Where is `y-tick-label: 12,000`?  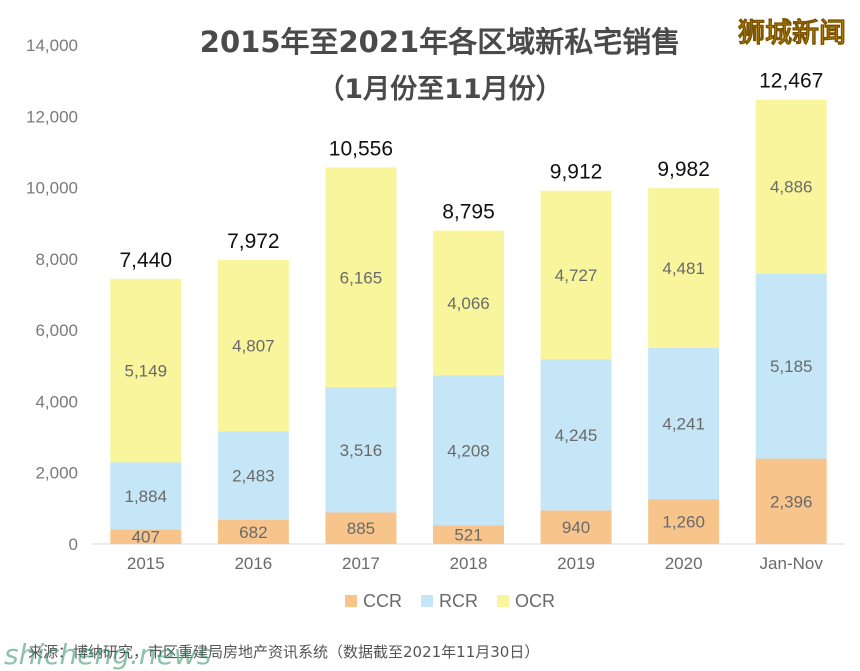 y-tick-label: 12,000 is located at coordinates (52, 116).